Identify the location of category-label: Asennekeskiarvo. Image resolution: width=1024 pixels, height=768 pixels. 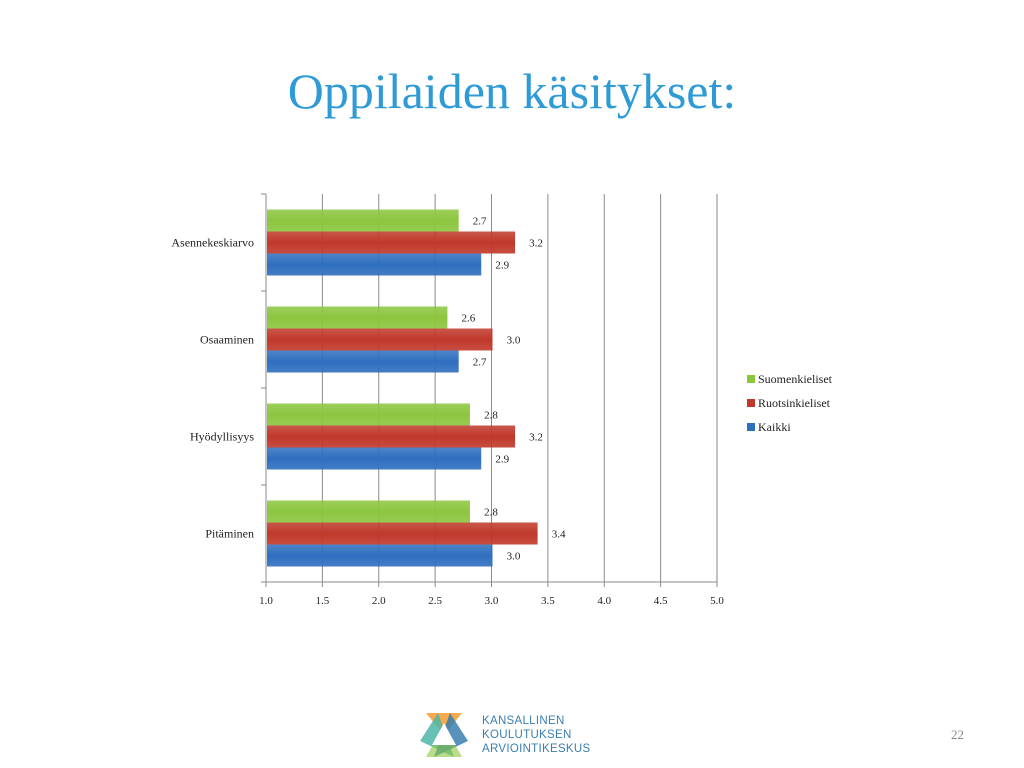
(212, 243).